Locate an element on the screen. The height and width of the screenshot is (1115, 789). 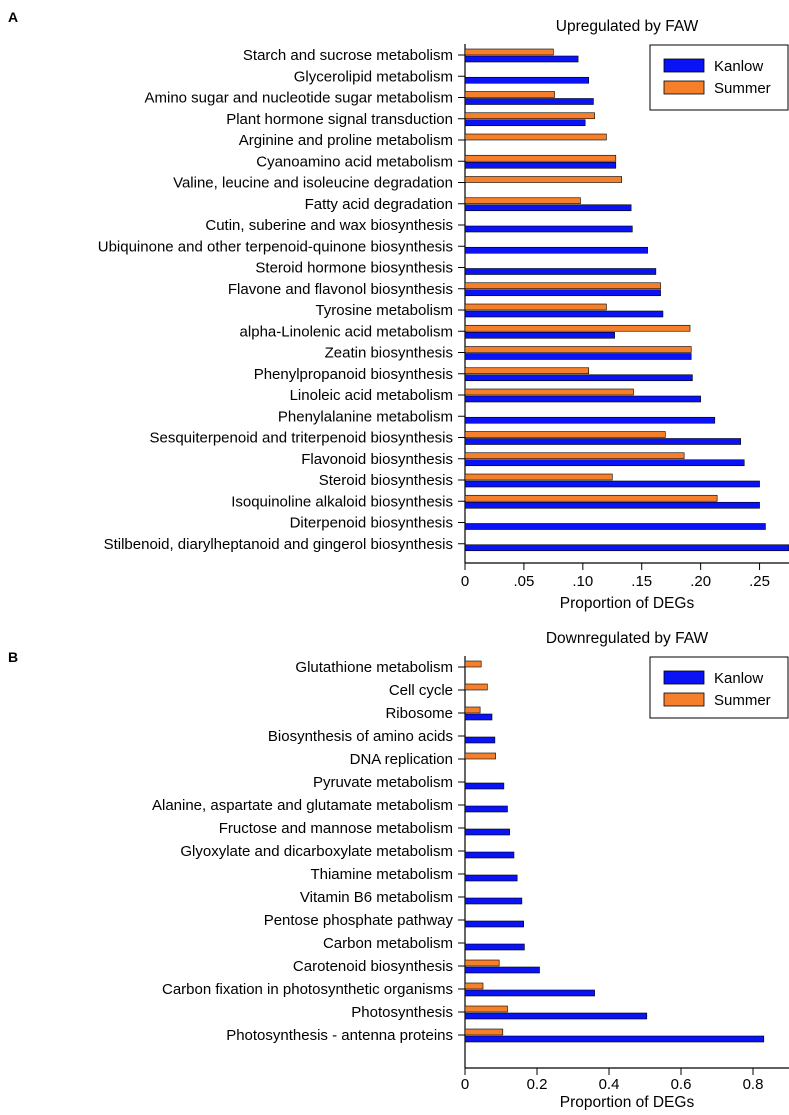
category-label: Pyruvate metabolism is located at coordinates (383, 782).